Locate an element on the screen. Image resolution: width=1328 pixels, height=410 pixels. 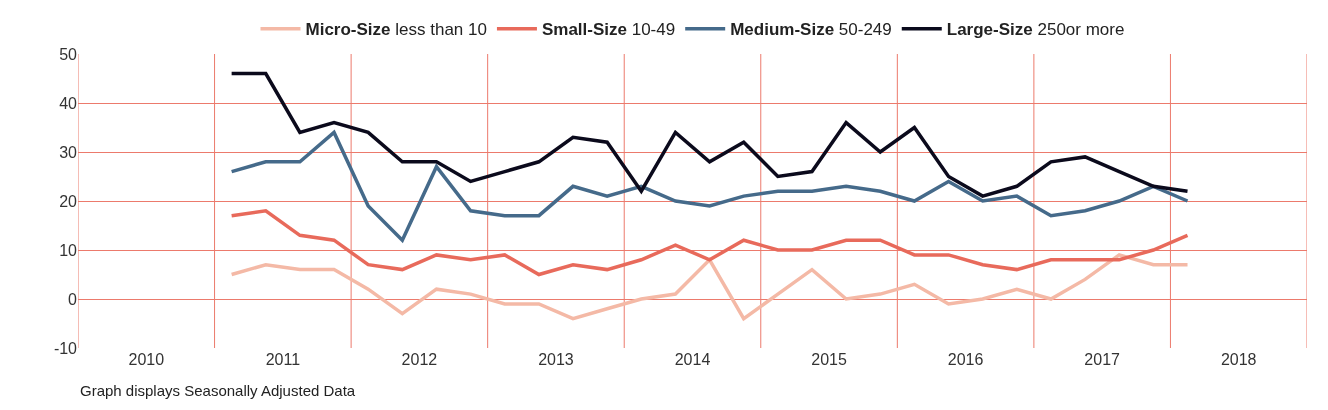
y-tick-label: 30 is located at coordinates (68, 152).